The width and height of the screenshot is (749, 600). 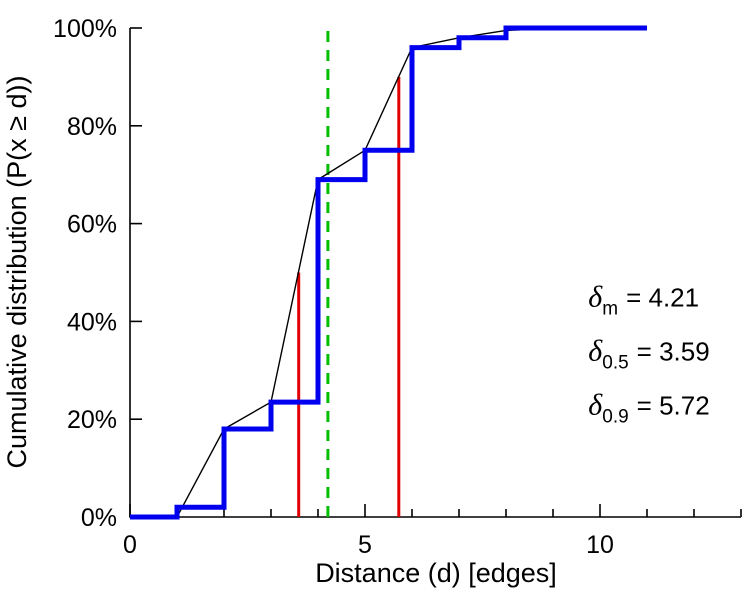 I want to click on svg-text: 40%, so click(x=92, y=322).